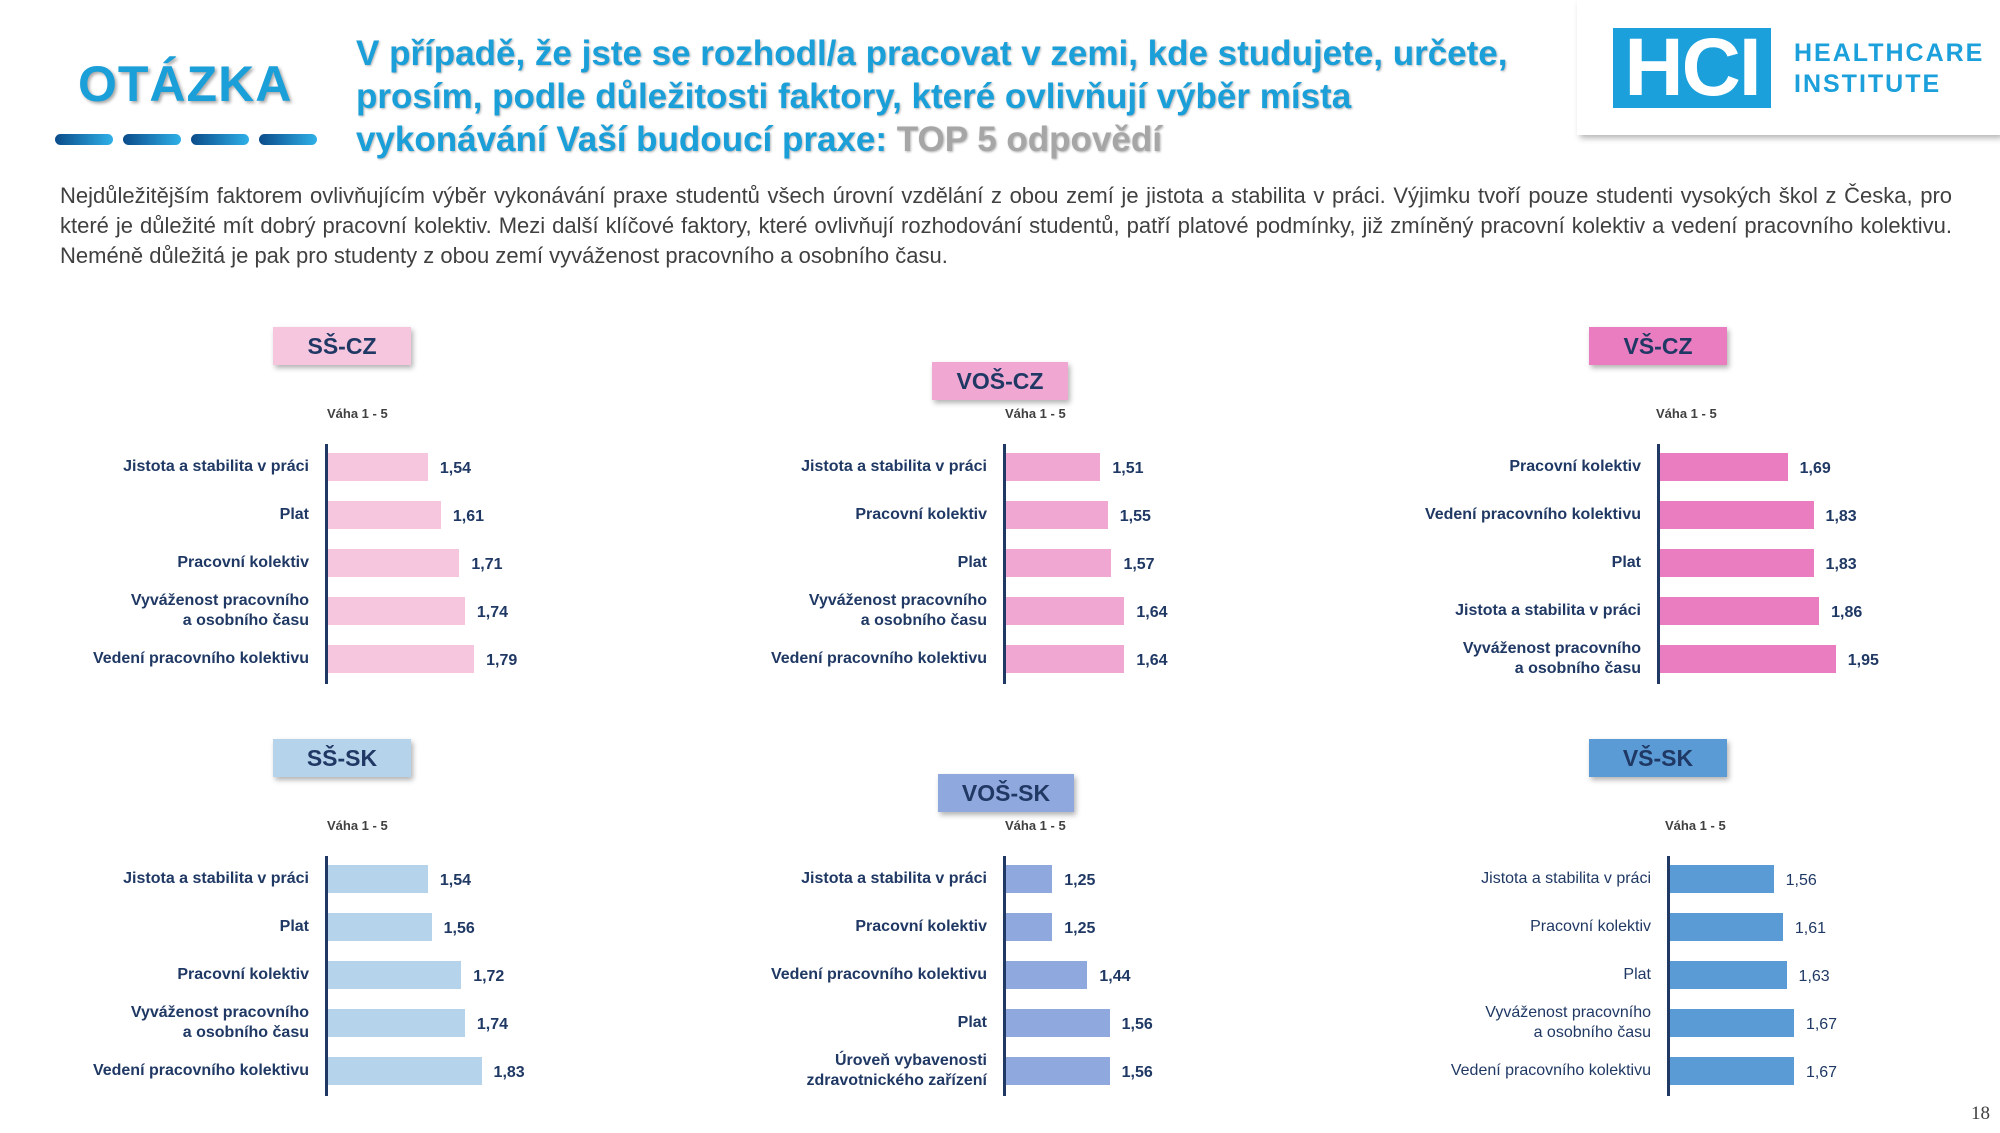  Describe the element at coordinates (1889, 69) in the screenshot. I see `logo-wordmark: HEALTHCARE INSTITUTE` at that location.